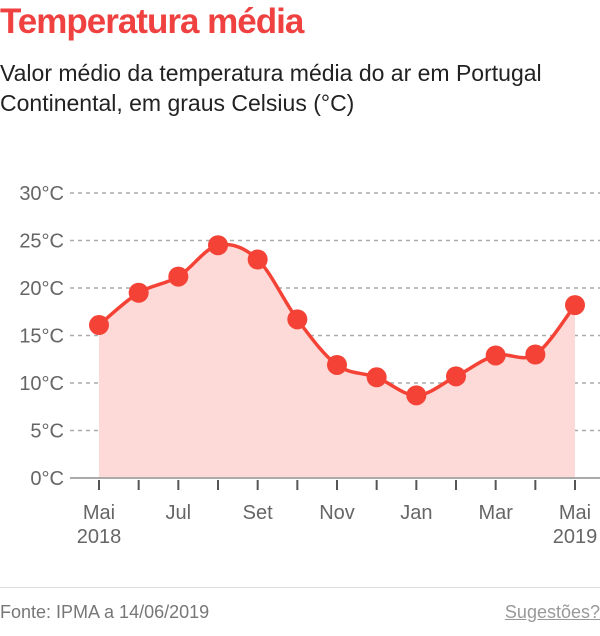 The image size is (600, 636). What do you see at coordinates (416, 513) in the screenshot?
I see `x-tick-label: Jan` at bounding box center [416, 513].